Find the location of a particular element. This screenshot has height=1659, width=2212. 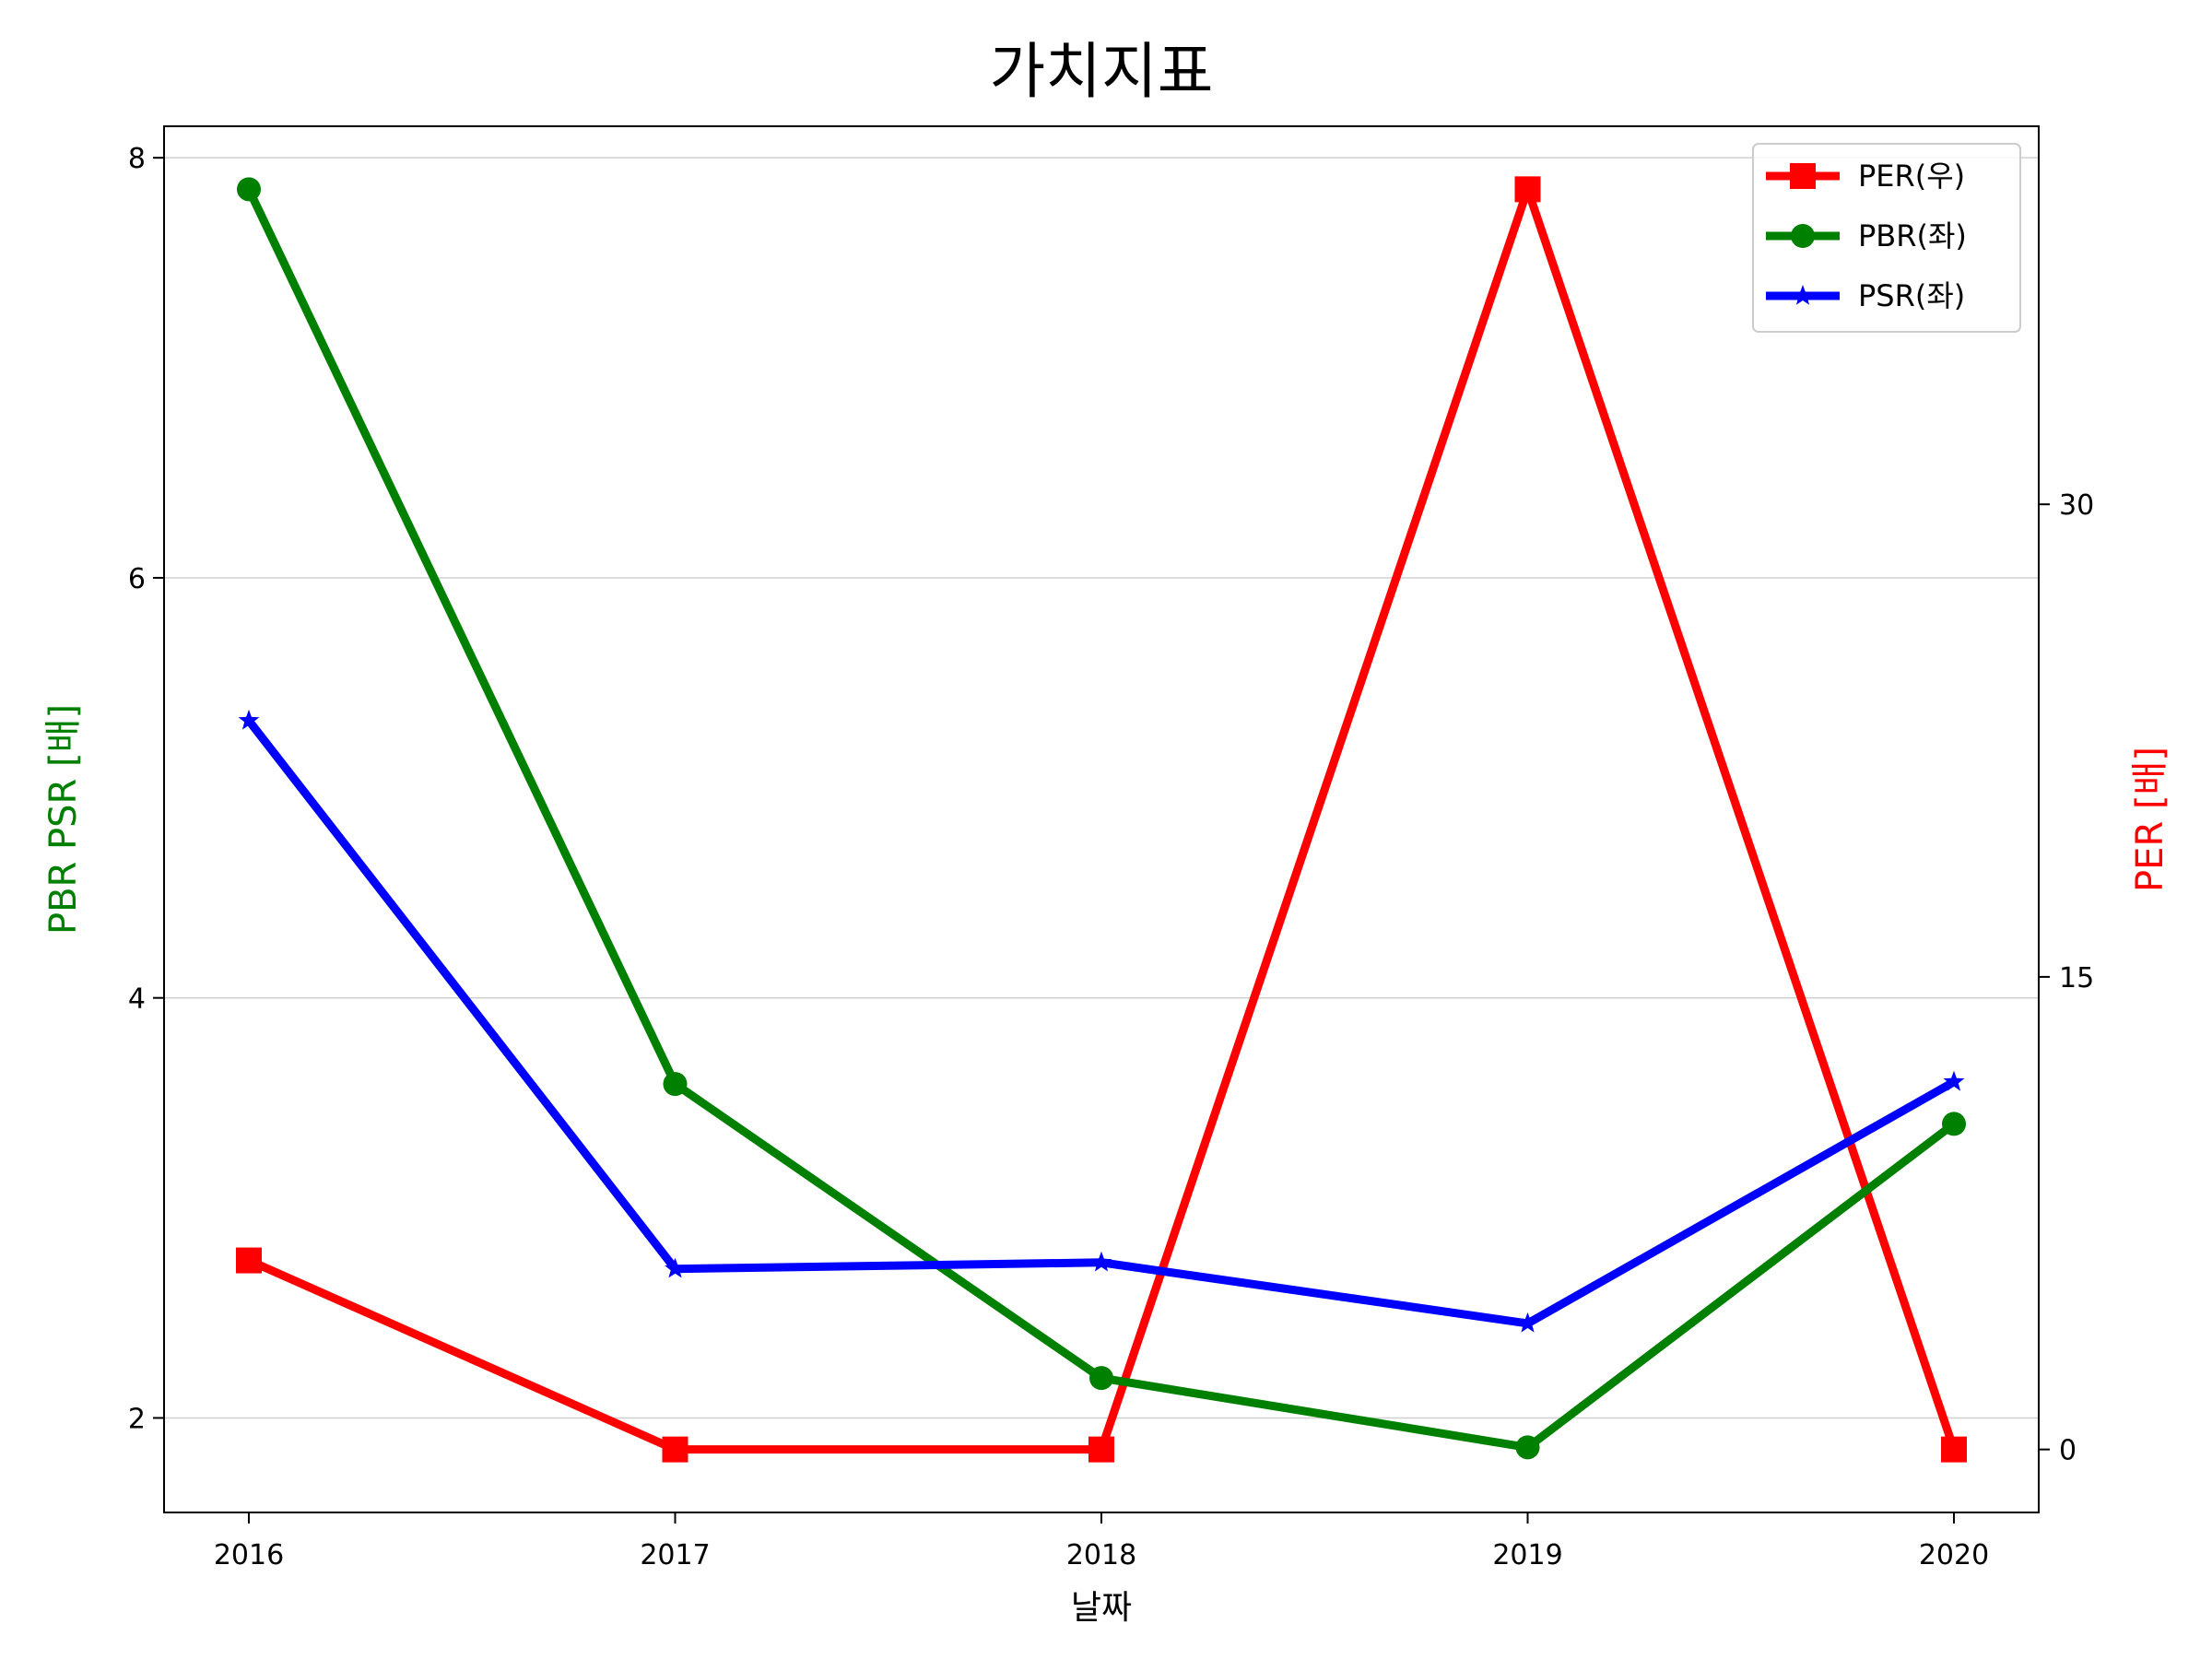

x-axis-title: 날짜 is located at coordinates (1101, 1608).